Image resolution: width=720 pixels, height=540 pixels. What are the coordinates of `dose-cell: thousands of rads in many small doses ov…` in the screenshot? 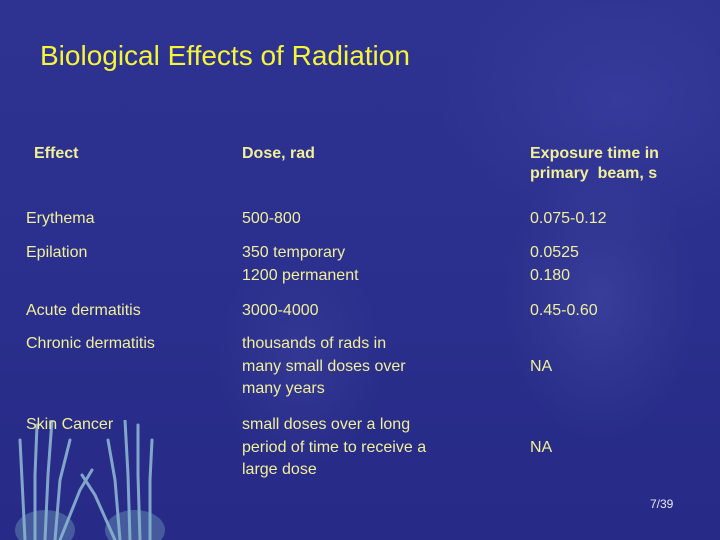 It's located at (324, 366).